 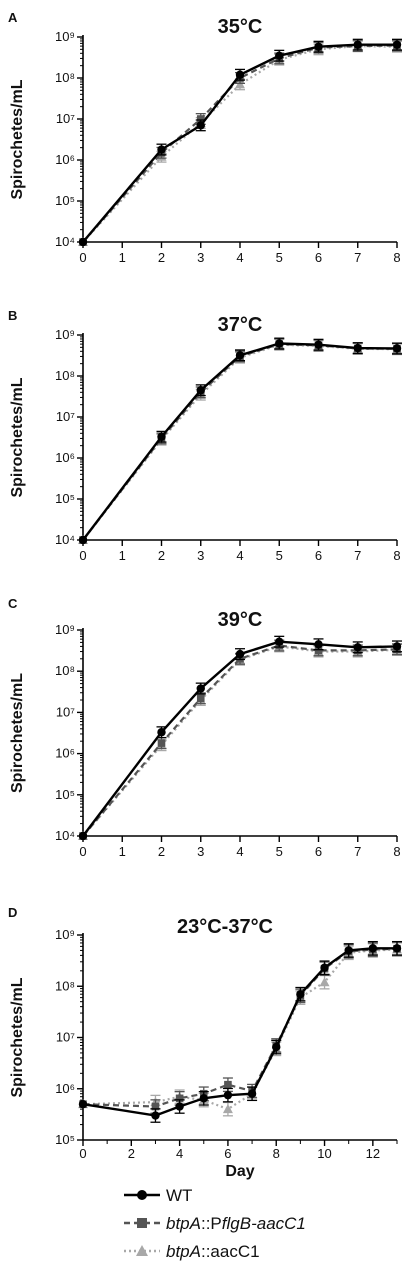 What do you see at coordinates (239, 1171) in the screenshot?
I see `x-axis-title: Day` at bounding box center [239, 1171].